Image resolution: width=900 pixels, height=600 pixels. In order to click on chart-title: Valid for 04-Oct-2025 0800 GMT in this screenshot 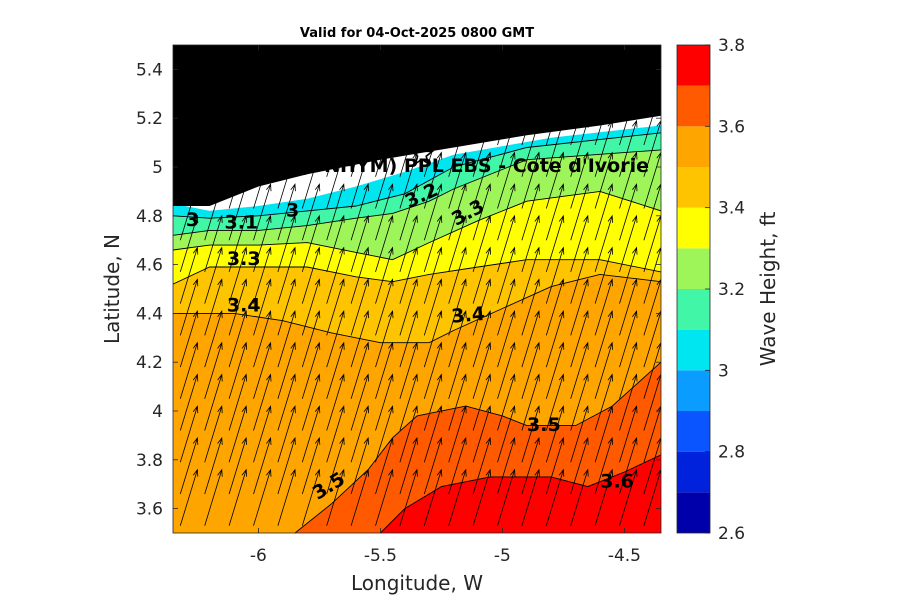, I will do `click(417, 33)`.